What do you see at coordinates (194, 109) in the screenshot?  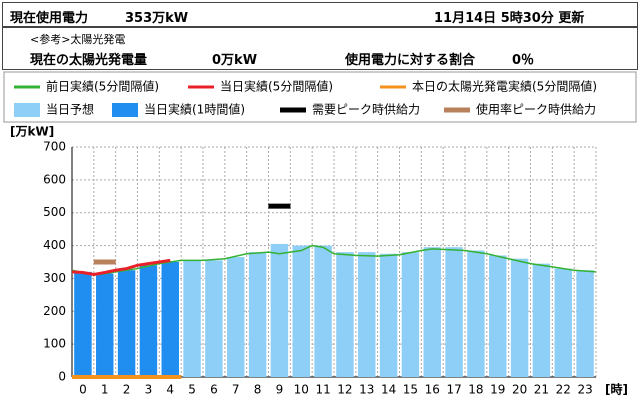 I see `legend-label: 当日実績(1時間値)` at bounding box center [194, 109].